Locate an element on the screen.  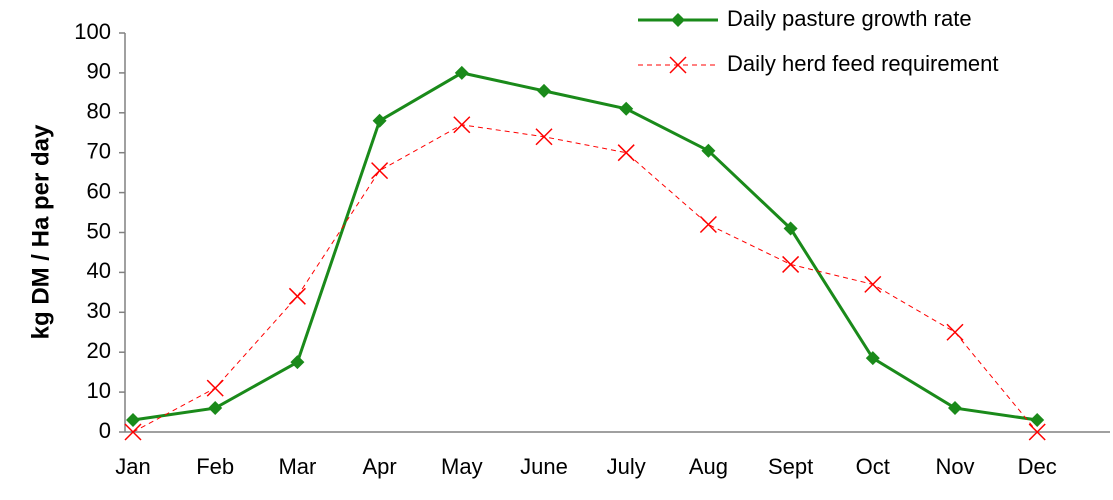
x-tick-label: Aug is located at coordinates (708, 466).